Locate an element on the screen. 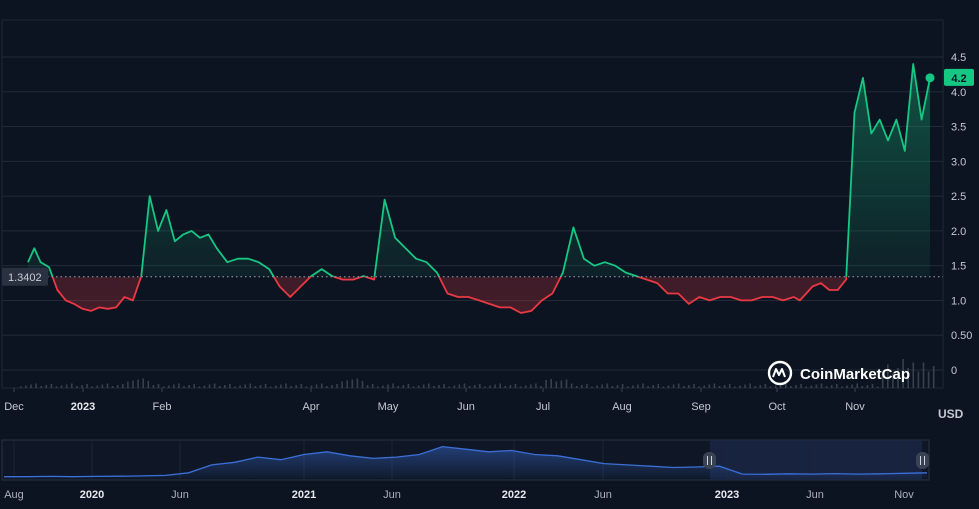 The height and width of the screenshot is (509, 979). navigator-x-tick-label: Aug is located at coordinates (14, 495).